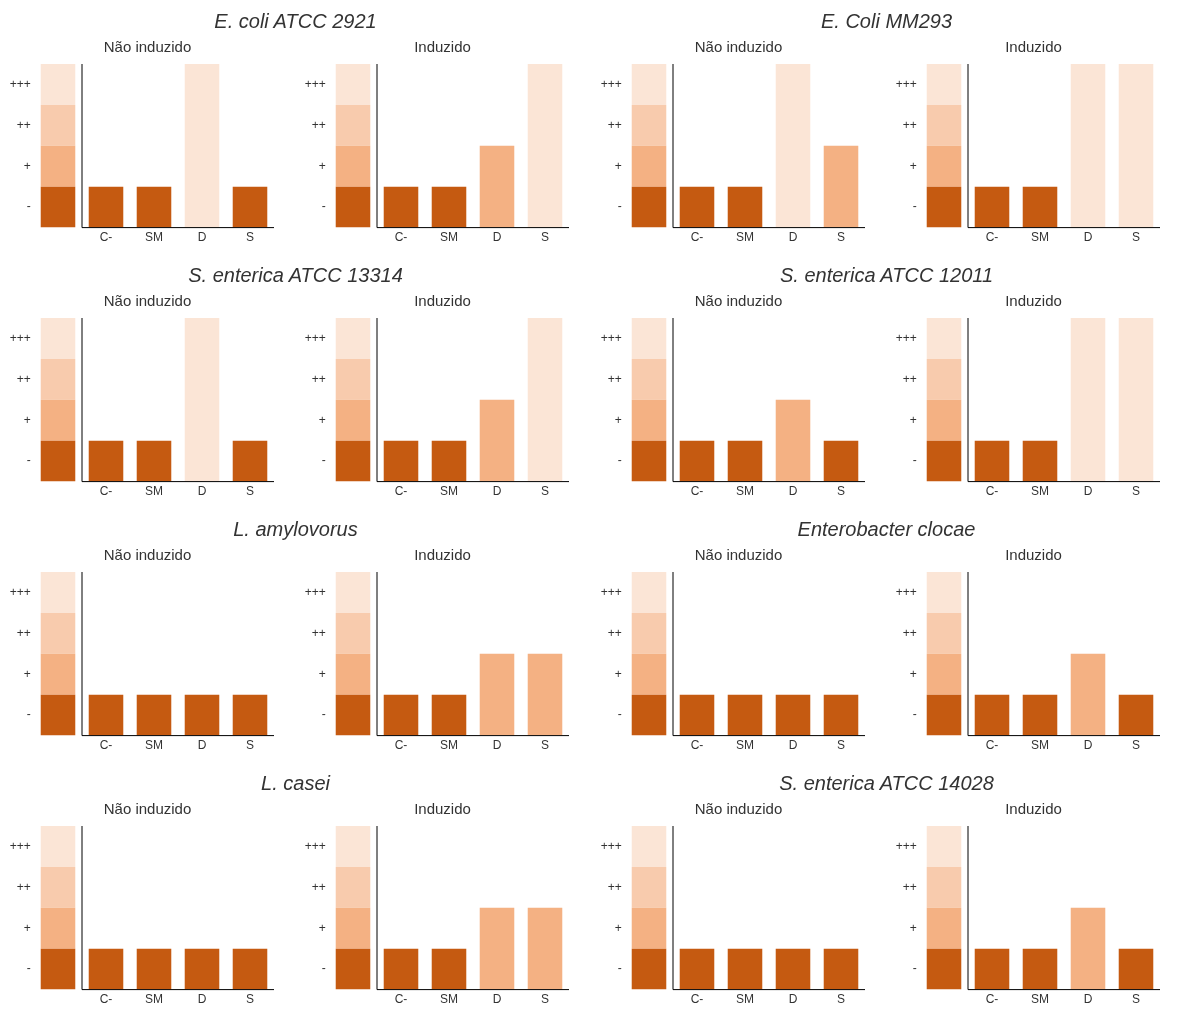 The height and width of the screenshot is (1016, 1183). Describe the element at coordinates (886, 275) in the screenshot. I see `chart-title: S. enterica ATCC 12011` at that location.